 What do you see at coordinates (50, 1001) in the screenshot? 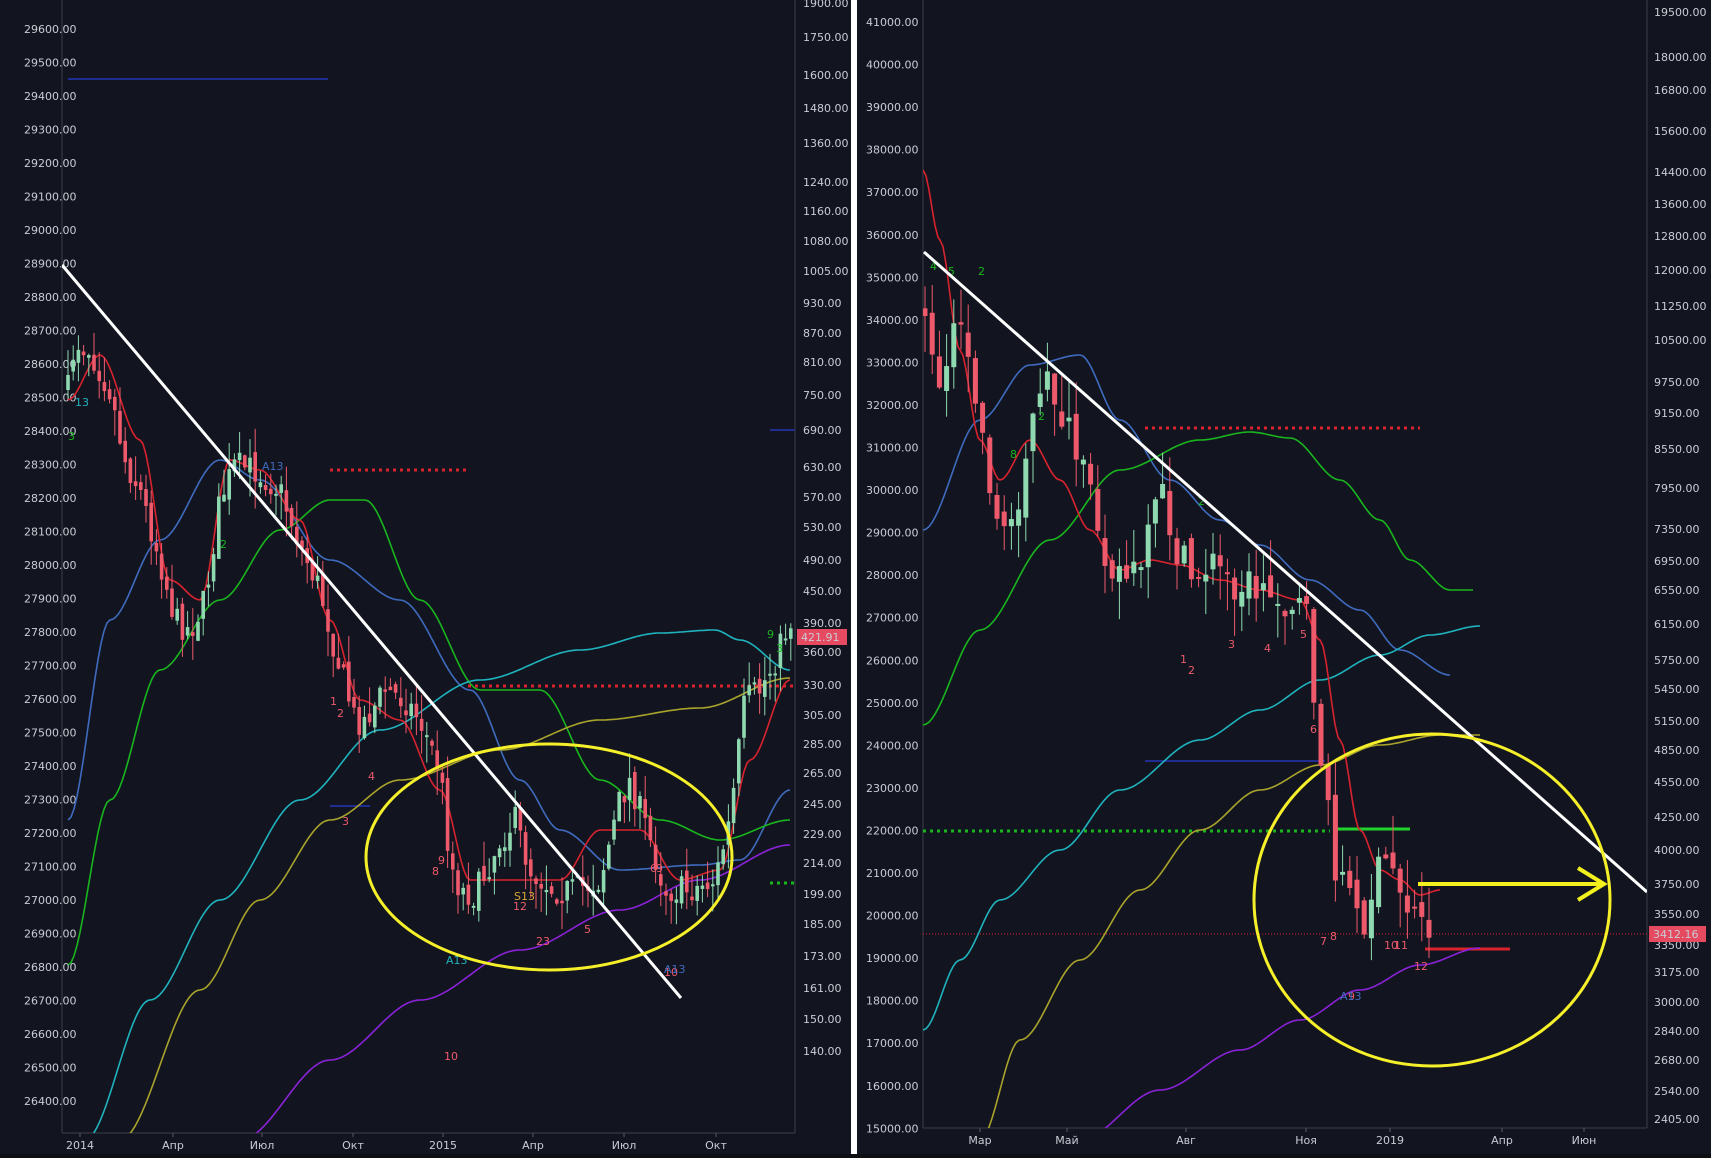
I see `left-axis-tick-label: 26700.00` at bounding box center [50, 1001].